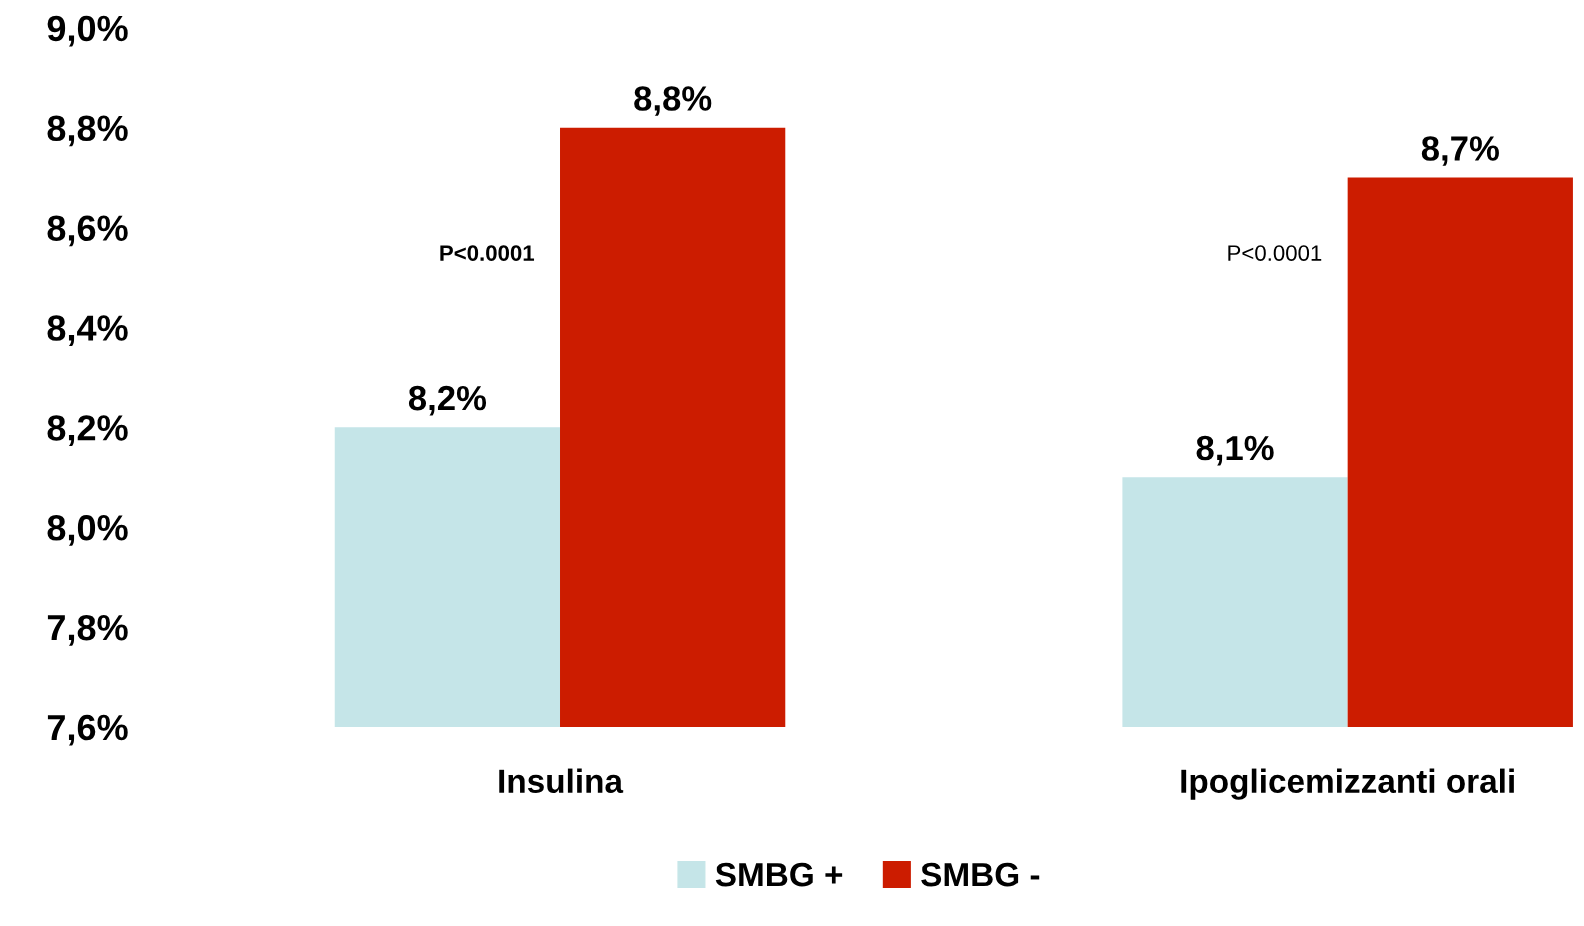 The image size is (1584, 926). I want to click on y-tick-label: 8,6%, so click(87, 231).